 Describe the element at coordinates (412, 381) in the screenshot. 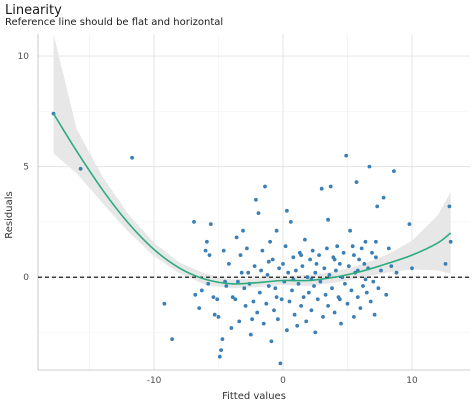

I see `x-tick-label: 10` at that location.